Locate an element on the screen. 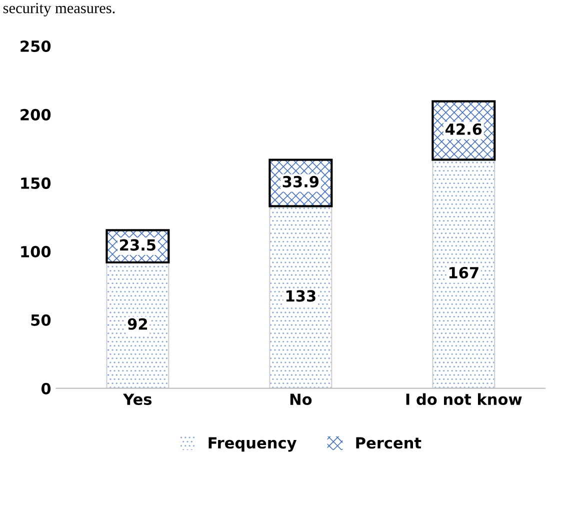 This screenshot has width=562, height=511. data-label: 133 is located at coordinates (301, 296).